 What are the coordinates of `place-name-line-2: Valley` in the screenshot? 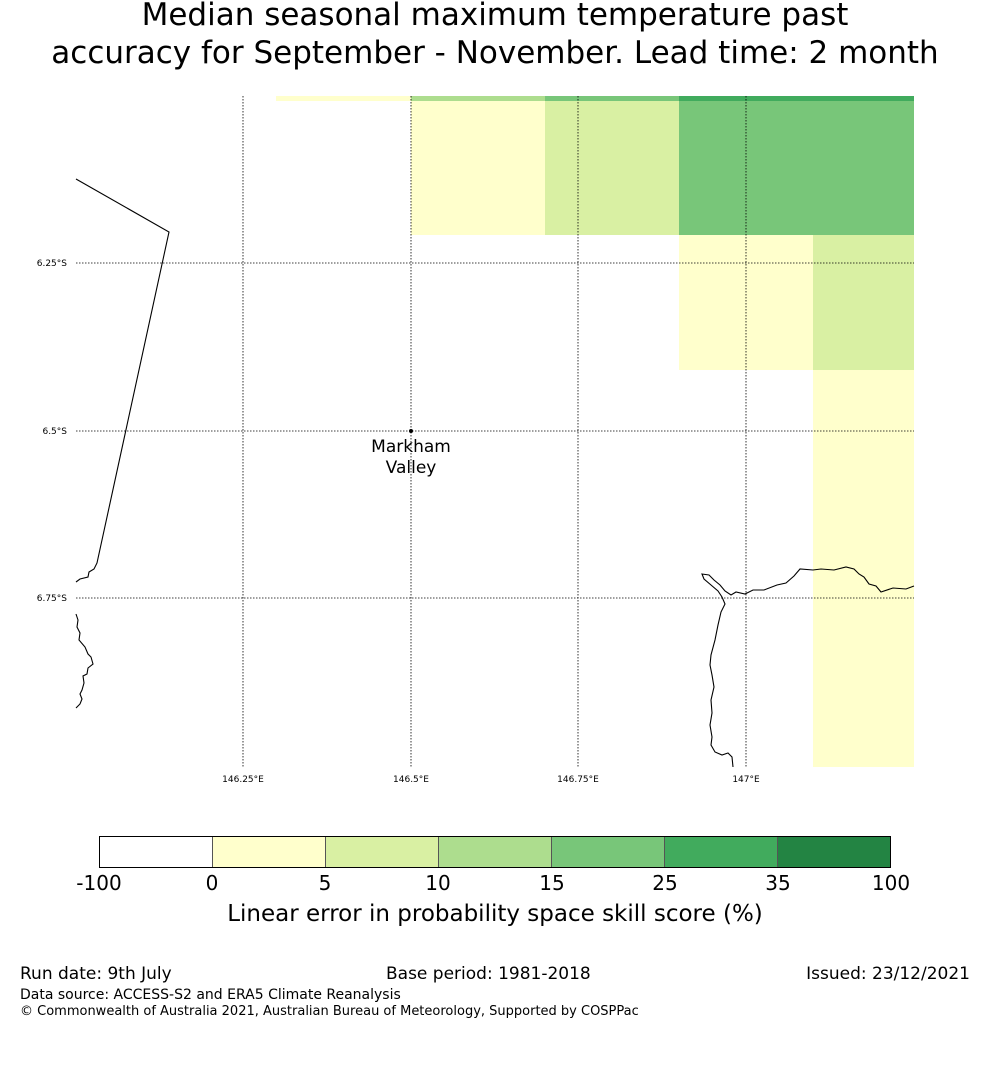 It's located at (411, 468).